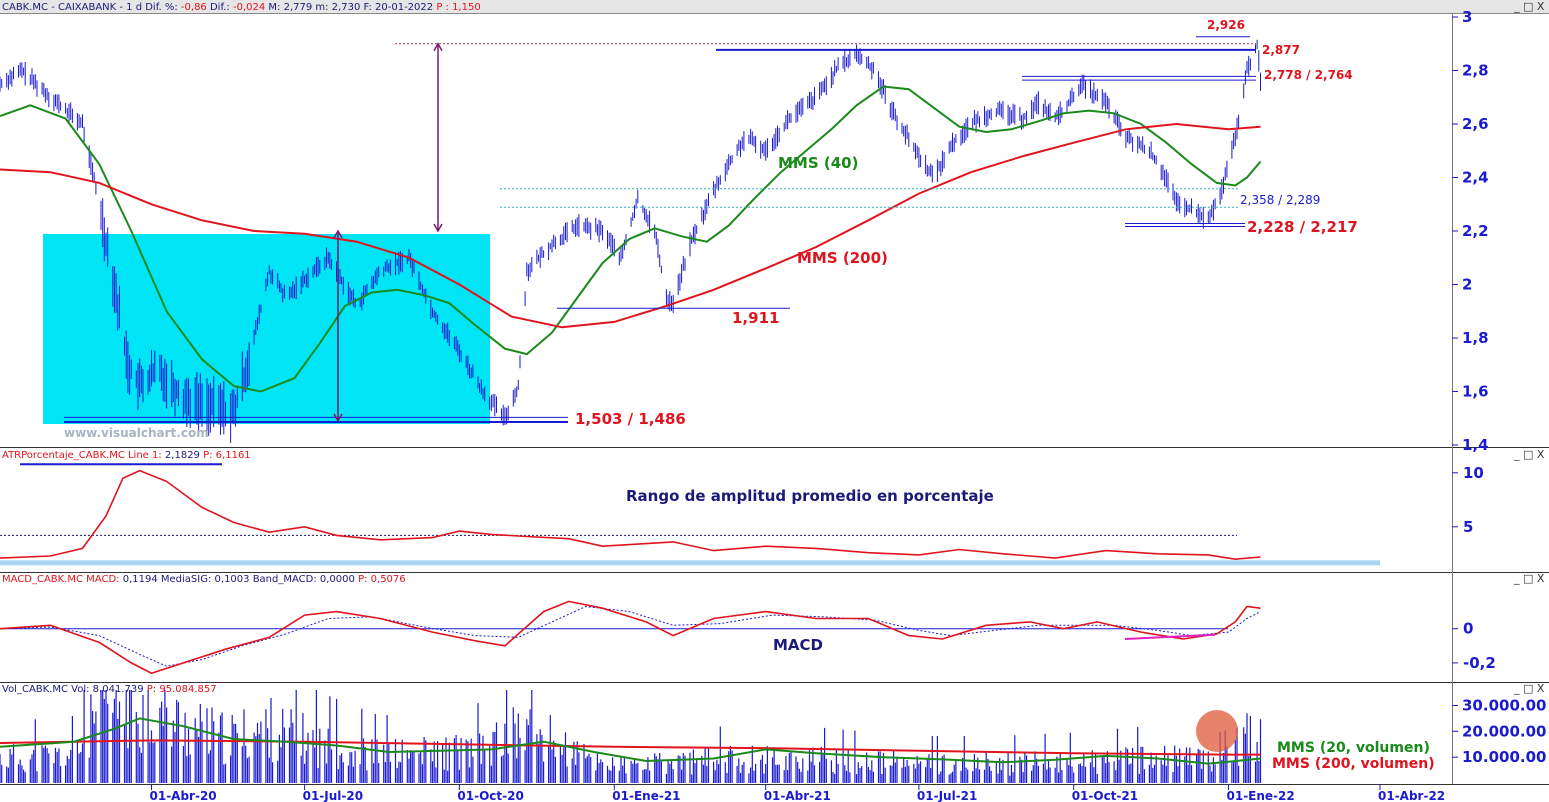 This screenshot has height=802, width=1549. Describe the element at coordinates (333, 795) in the screenshot. I see `x-tick-label: 01-Jul-20` at that location.